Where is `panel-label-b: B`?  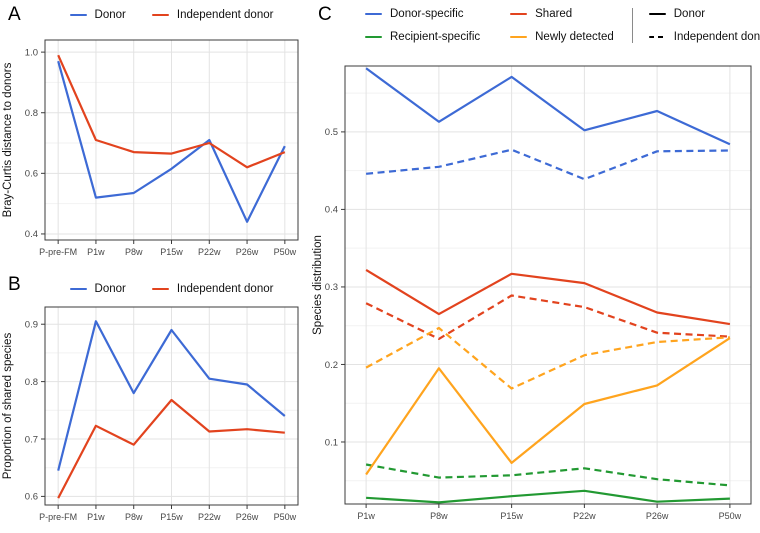
panel-label-b: B is located at coordinates (14, 284).